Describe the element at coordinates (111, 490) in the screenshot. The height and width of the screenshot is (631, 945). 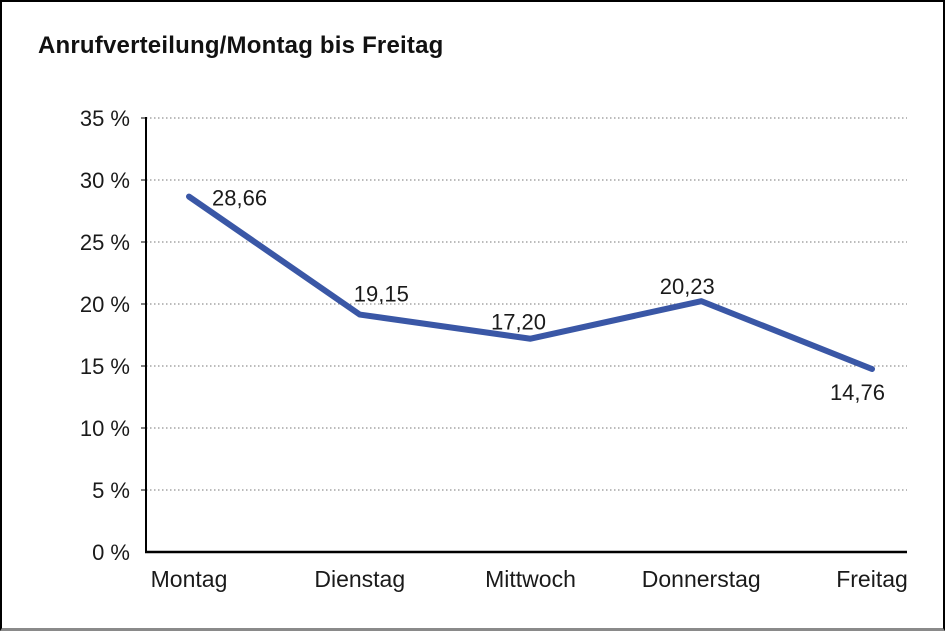
I see `y-tick-label: 5 %` at that location.